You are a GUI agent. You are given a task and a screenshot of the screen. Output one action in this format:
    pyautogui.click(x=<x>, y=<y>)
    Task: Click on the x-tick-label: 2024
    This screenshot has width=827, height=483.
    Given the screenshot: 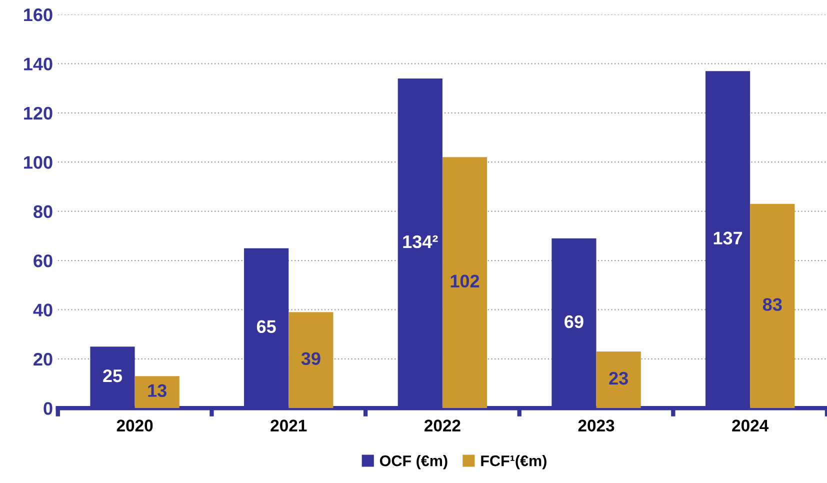 What is the action you would take?
    pyautogui.click(x=750, y=426)
    